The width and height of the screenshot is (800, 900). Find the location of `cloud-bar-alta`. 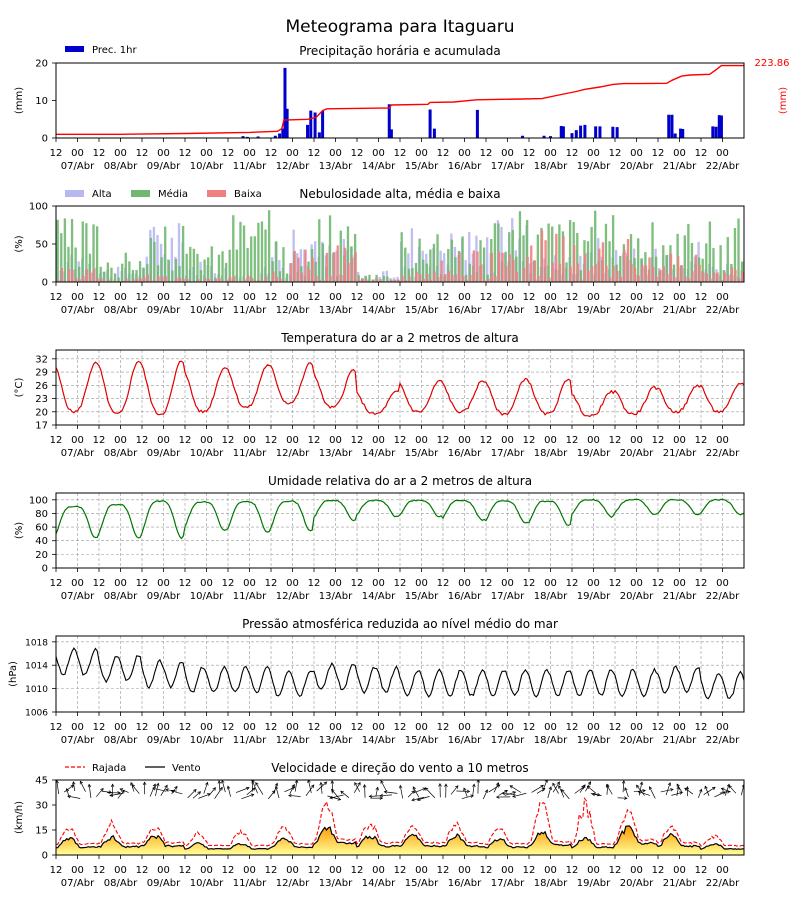

cloud-bar-alta is located at coordinates (300, 265).